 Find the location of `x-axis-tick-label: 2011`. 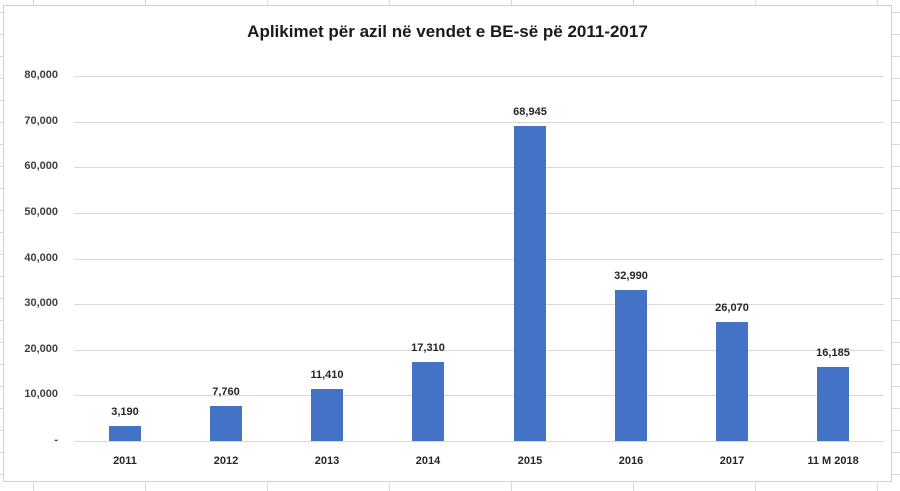

x-axis-tick-label: 2011 is located at coordinates (125, 461).